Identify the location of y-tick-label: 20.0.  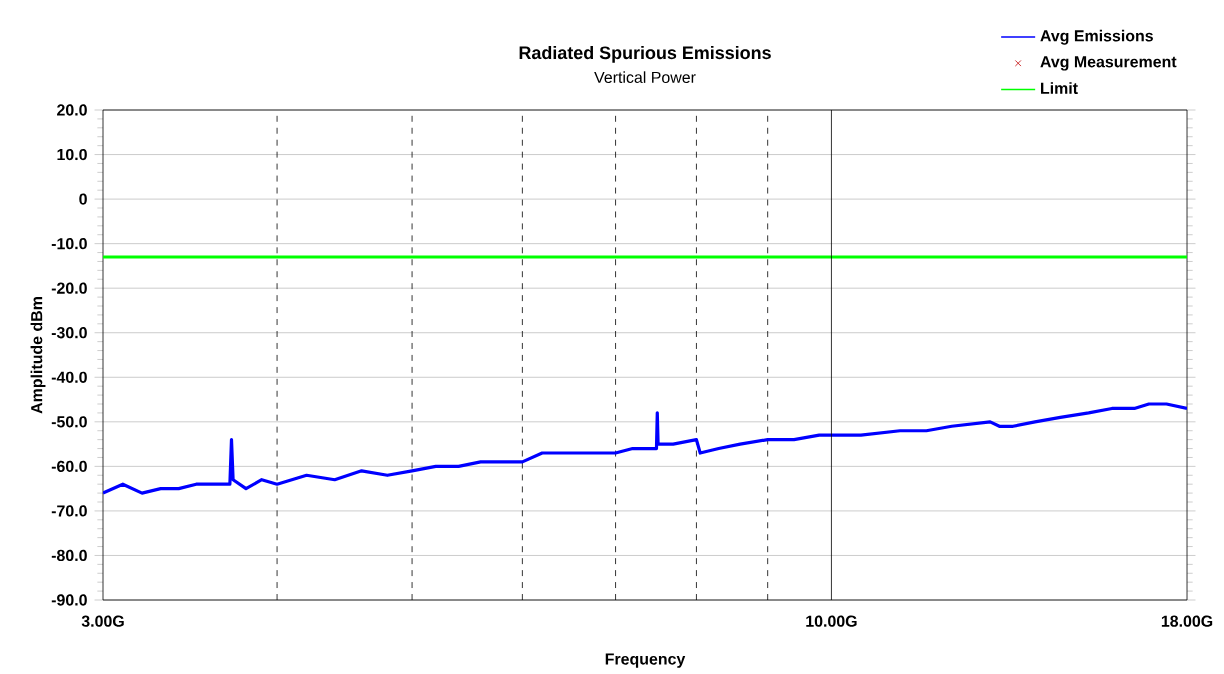
(72, 110).